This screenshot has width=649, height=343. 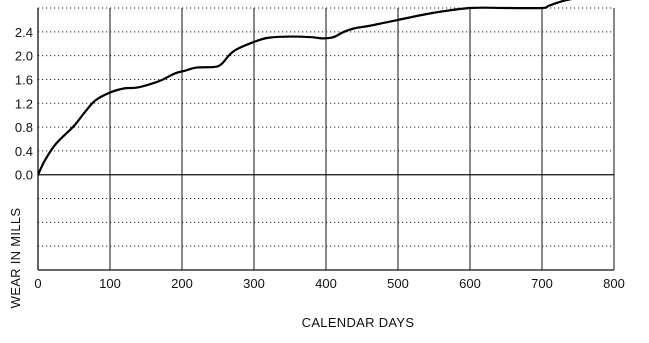 I want to click on x-tick-label: 400, so click(x=326, y=283).